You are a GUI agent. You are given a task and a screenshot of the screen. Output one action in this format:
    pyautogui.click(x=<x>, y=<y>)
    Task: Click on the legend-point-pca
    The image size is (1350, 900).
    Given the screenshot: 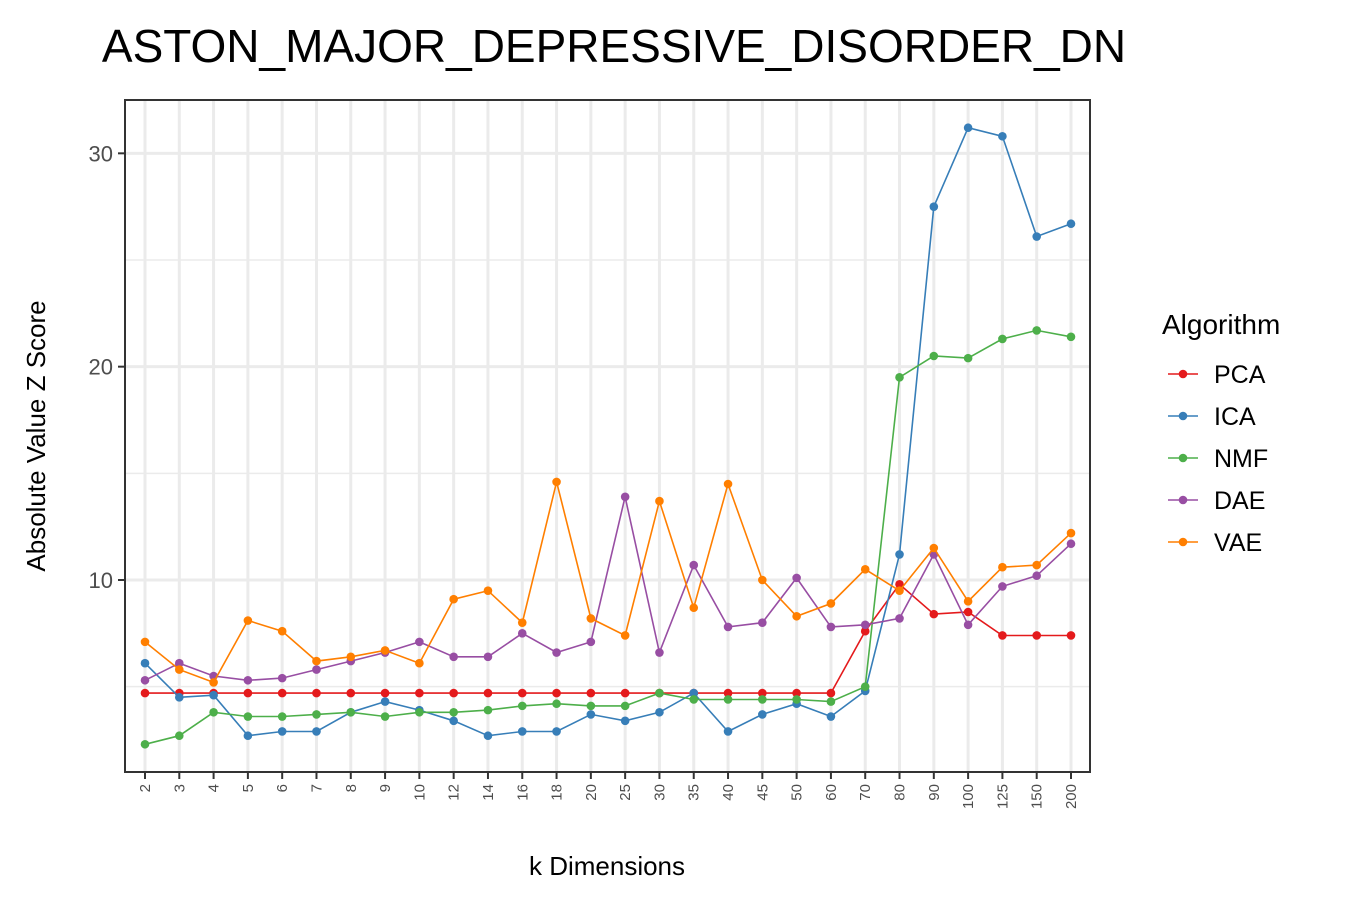 What is the action you would take?
    pyautogui.click(x=1183, y=374)
    